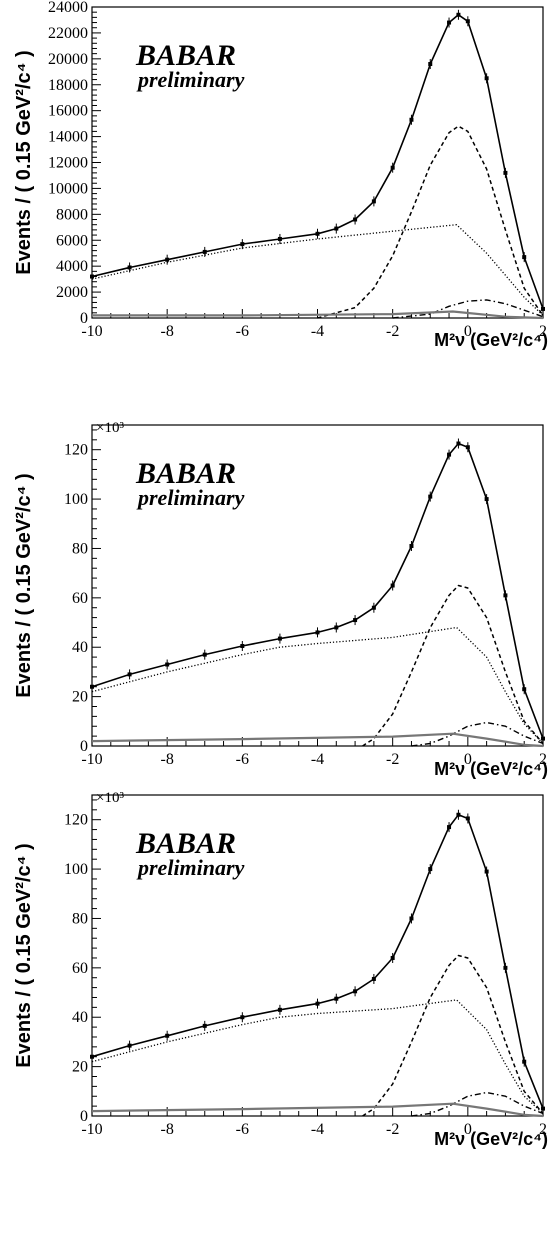 Image resolution: width=551 pixels, height=1249 pixels. I want to click on y-tick-label: 14000, so click(68, 137).